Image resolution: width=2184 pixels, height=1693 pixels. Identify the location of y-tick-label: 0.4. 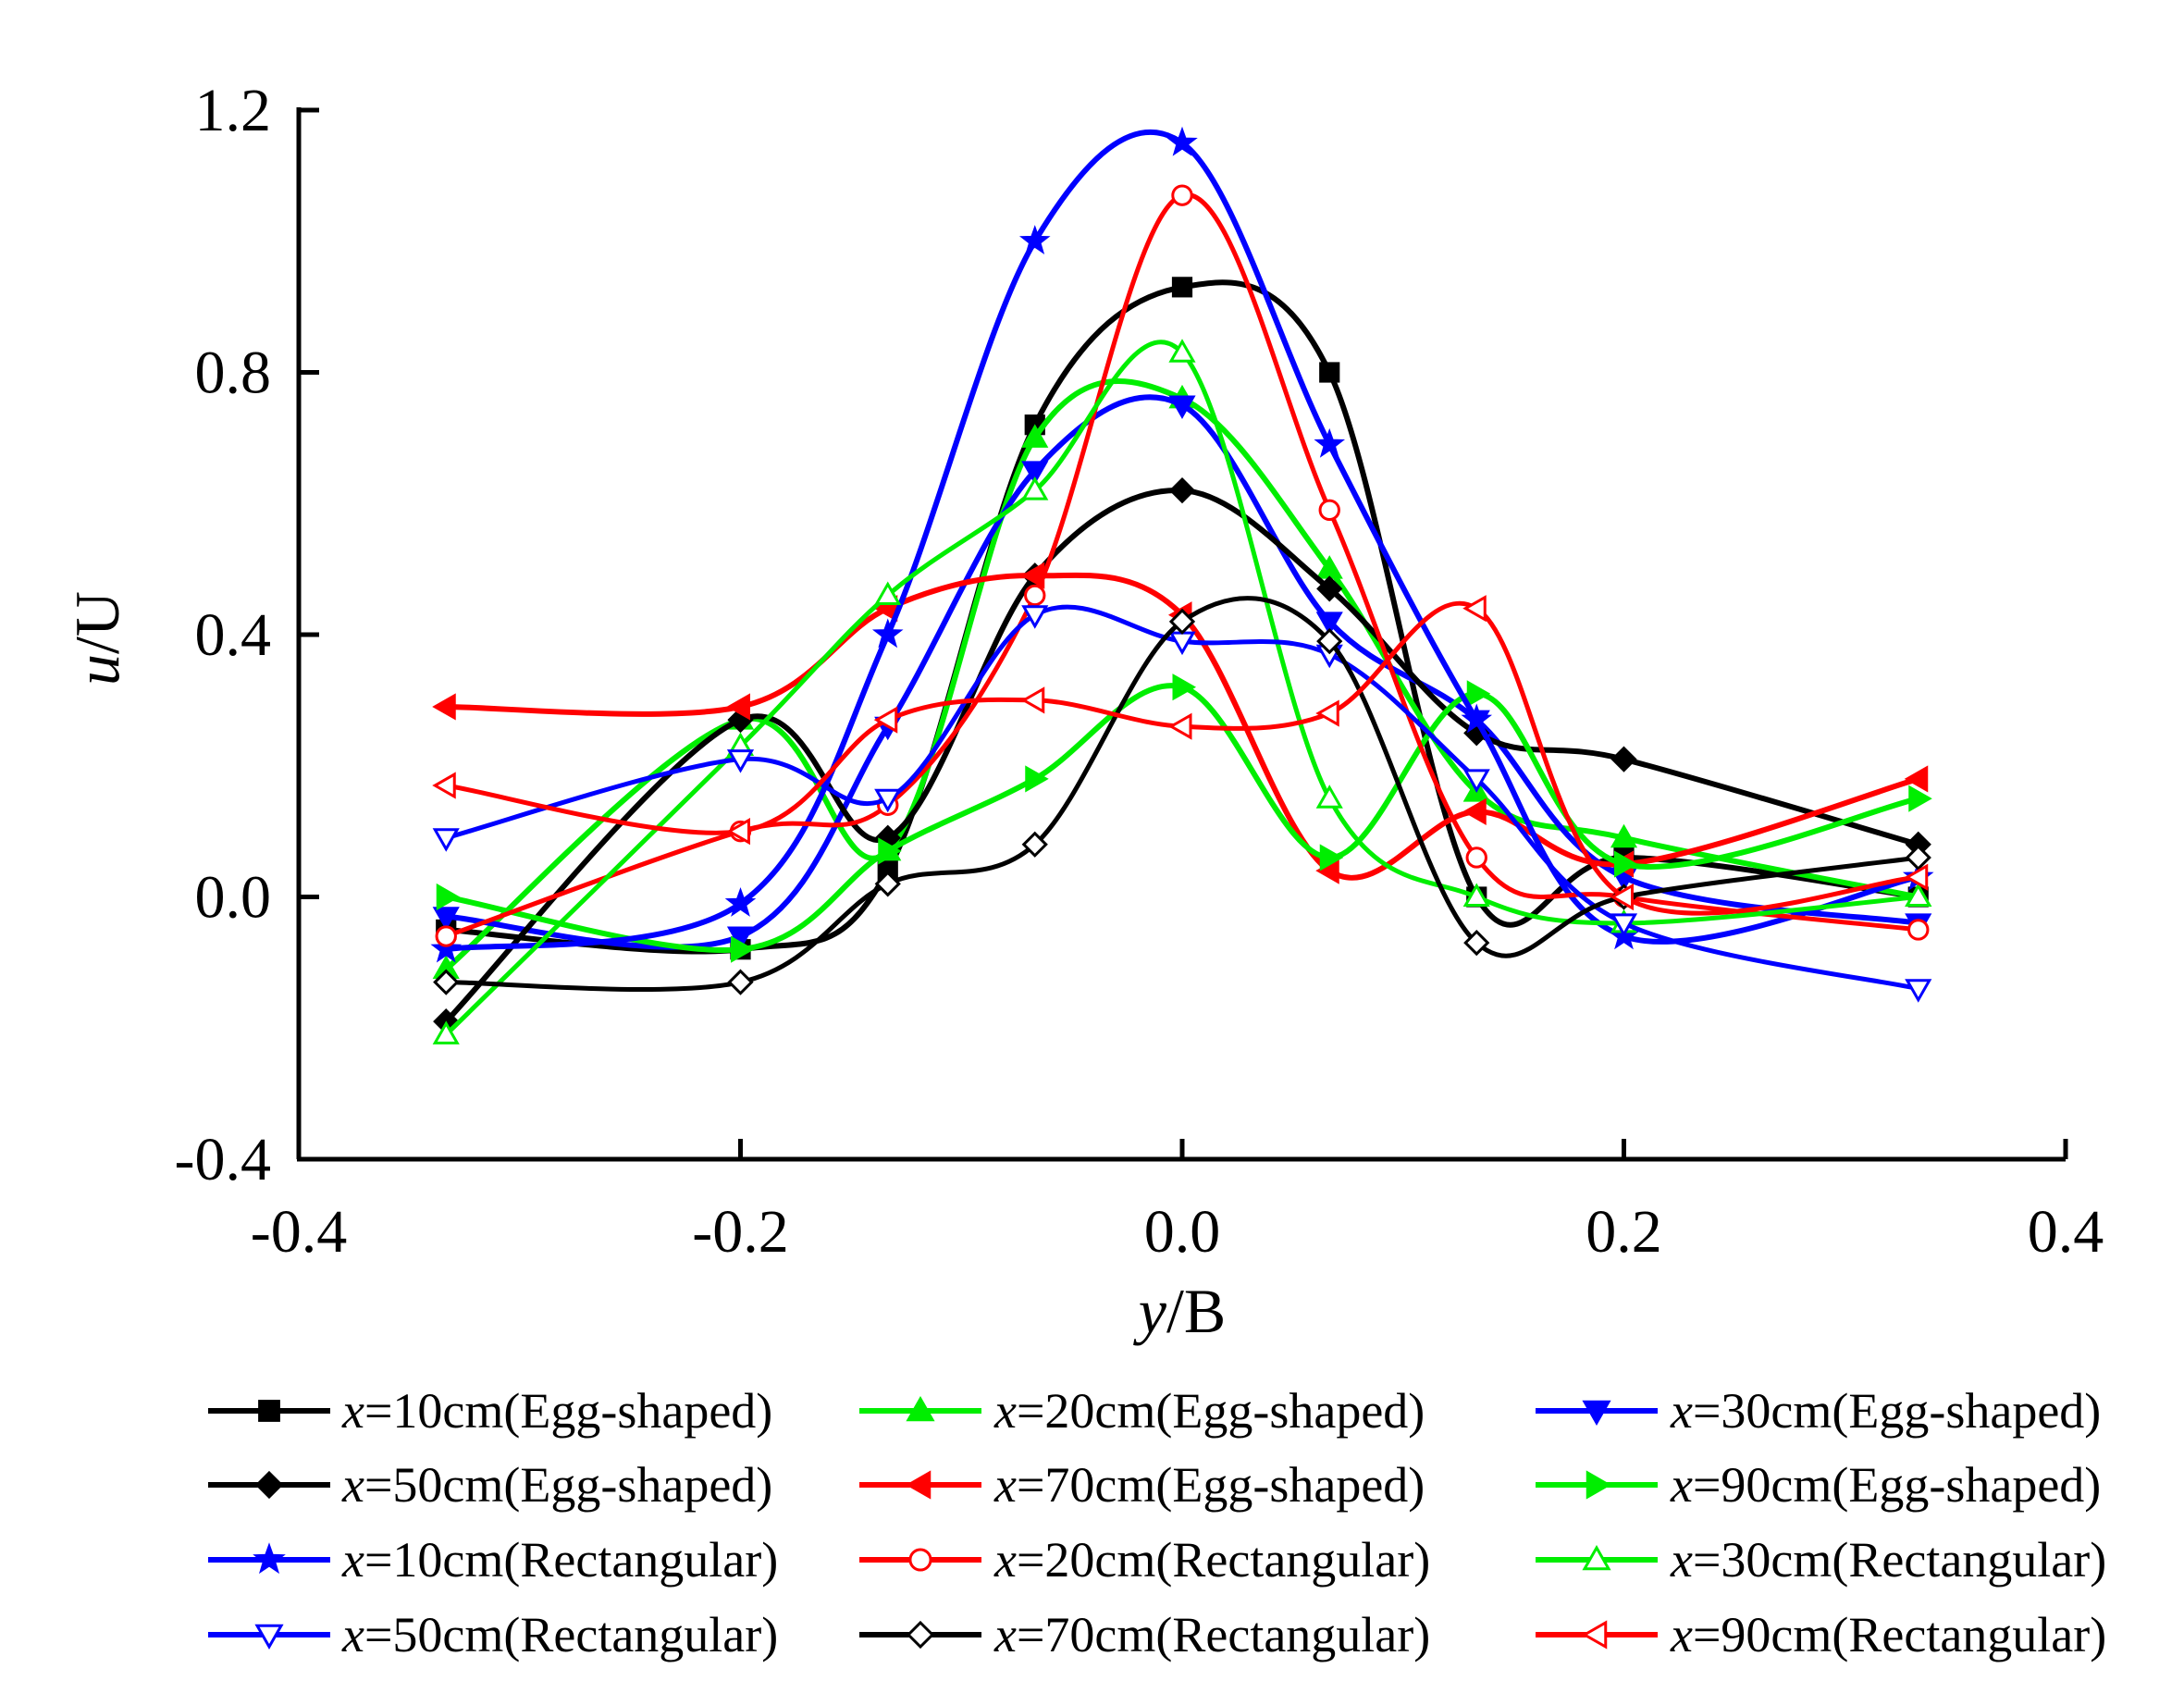
(233, 635).